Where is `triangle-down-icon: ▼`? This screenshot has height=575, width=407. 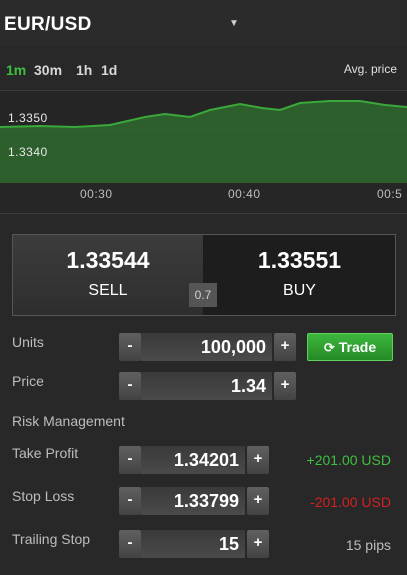 triangle-down-icon: ▼ is located at coordinates (234, 23).